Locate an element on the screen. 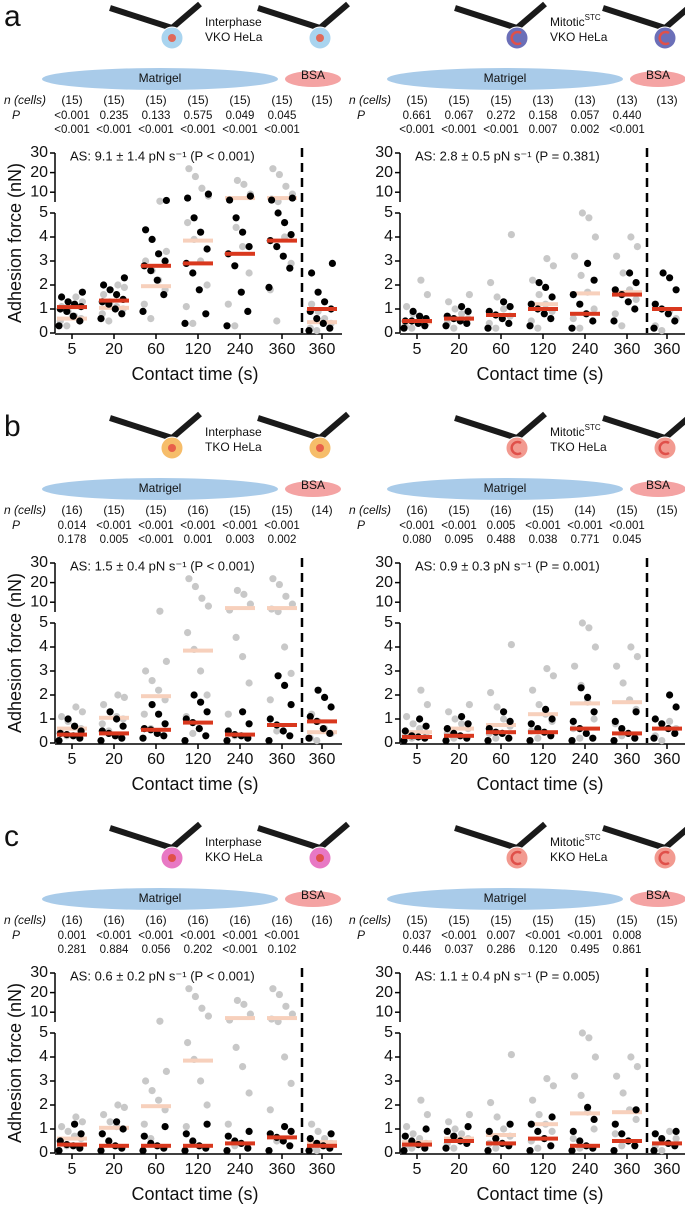 Image resolution: width=685 pixels, height=1229 pixels. substrate-label: BSA is located at coordinates (658, 485).